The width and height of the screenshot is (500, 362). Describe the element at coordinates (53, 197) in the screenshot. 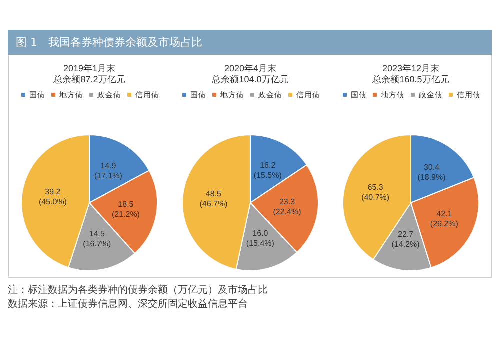

I see `data-label: 39.2 (45.0%)` at that location.